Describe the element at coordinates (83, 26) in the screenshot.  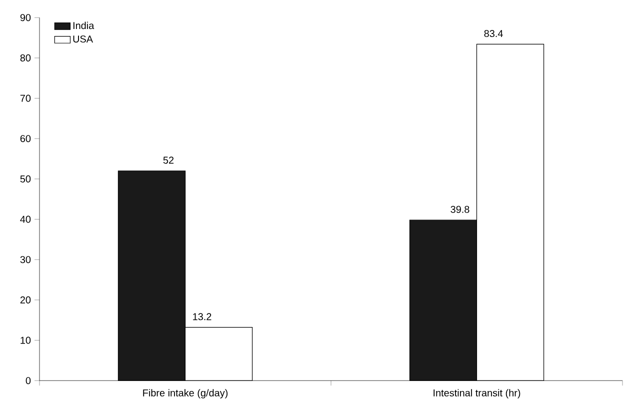
I see `legend-label: India` at that location.